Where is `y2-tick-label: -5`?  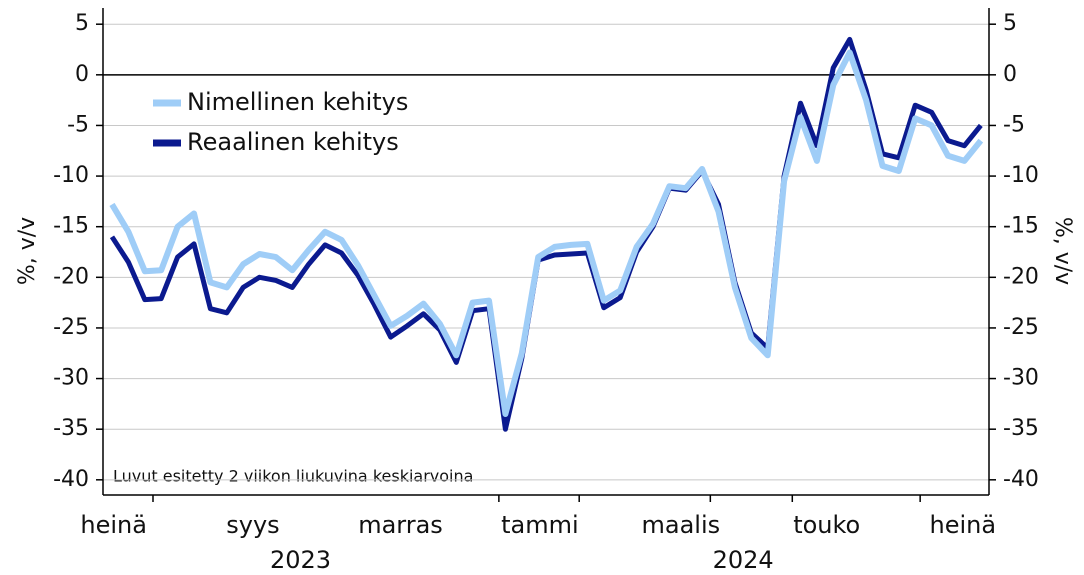
y2-tick-label: -5 is located at coordinates (1014, 124).